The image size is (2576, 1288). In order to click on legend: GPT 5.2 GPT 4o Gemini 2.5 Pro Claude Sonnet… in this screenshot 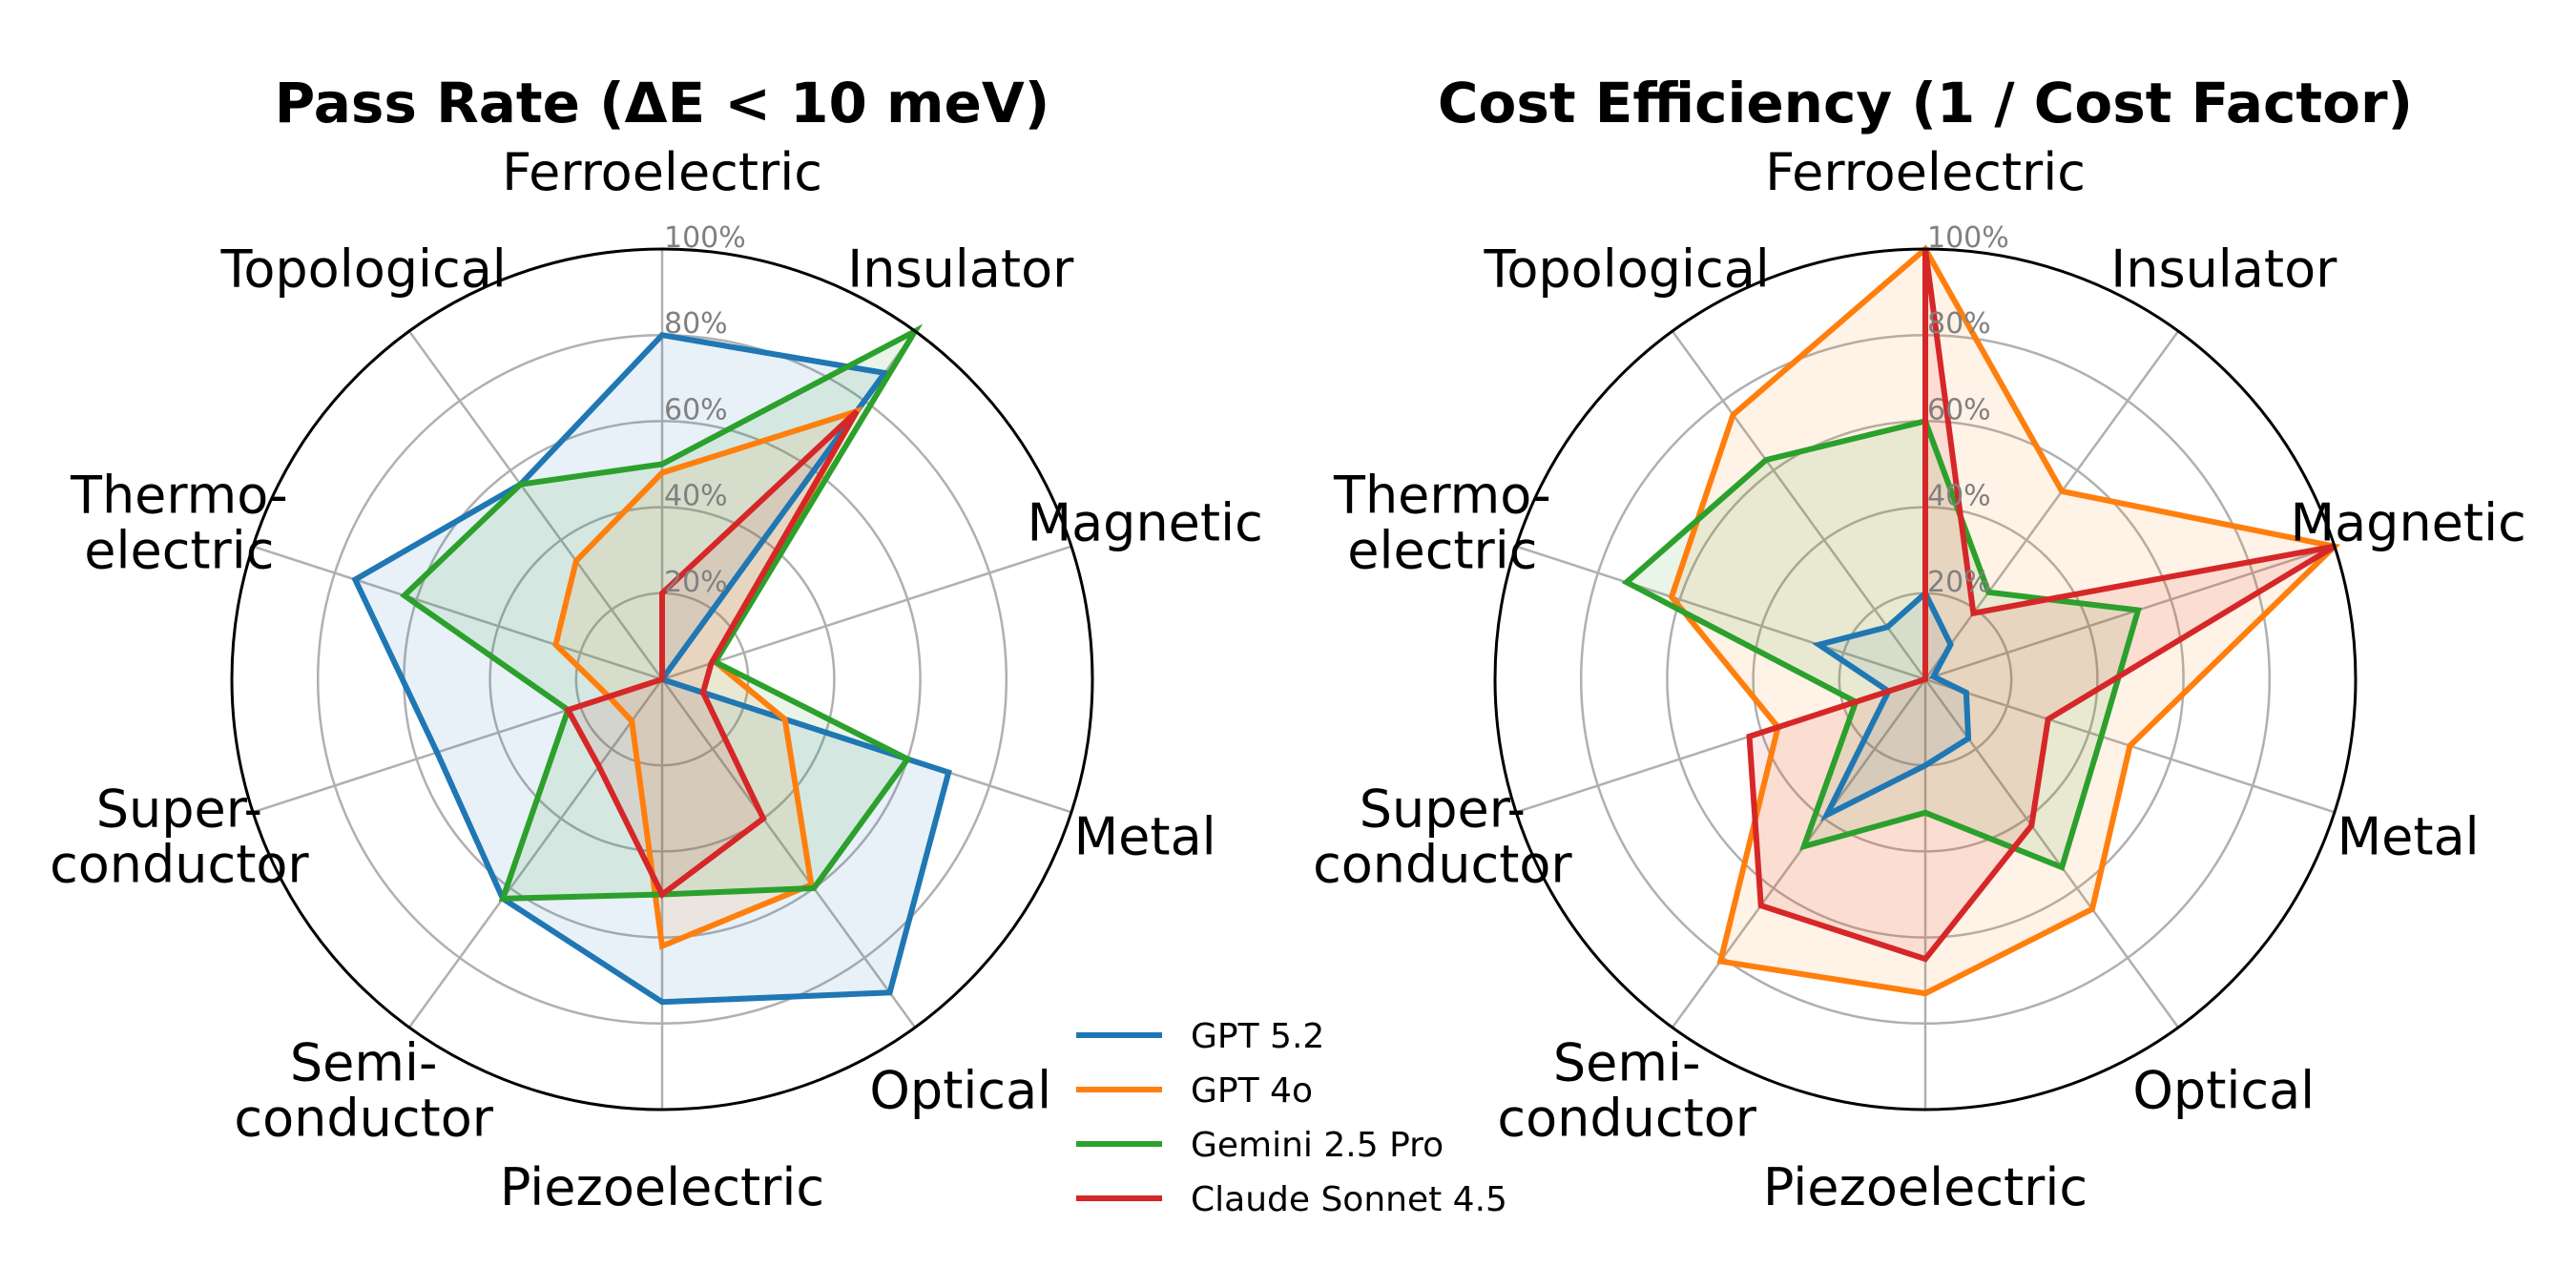, I will do `click(1291, 1118)`.